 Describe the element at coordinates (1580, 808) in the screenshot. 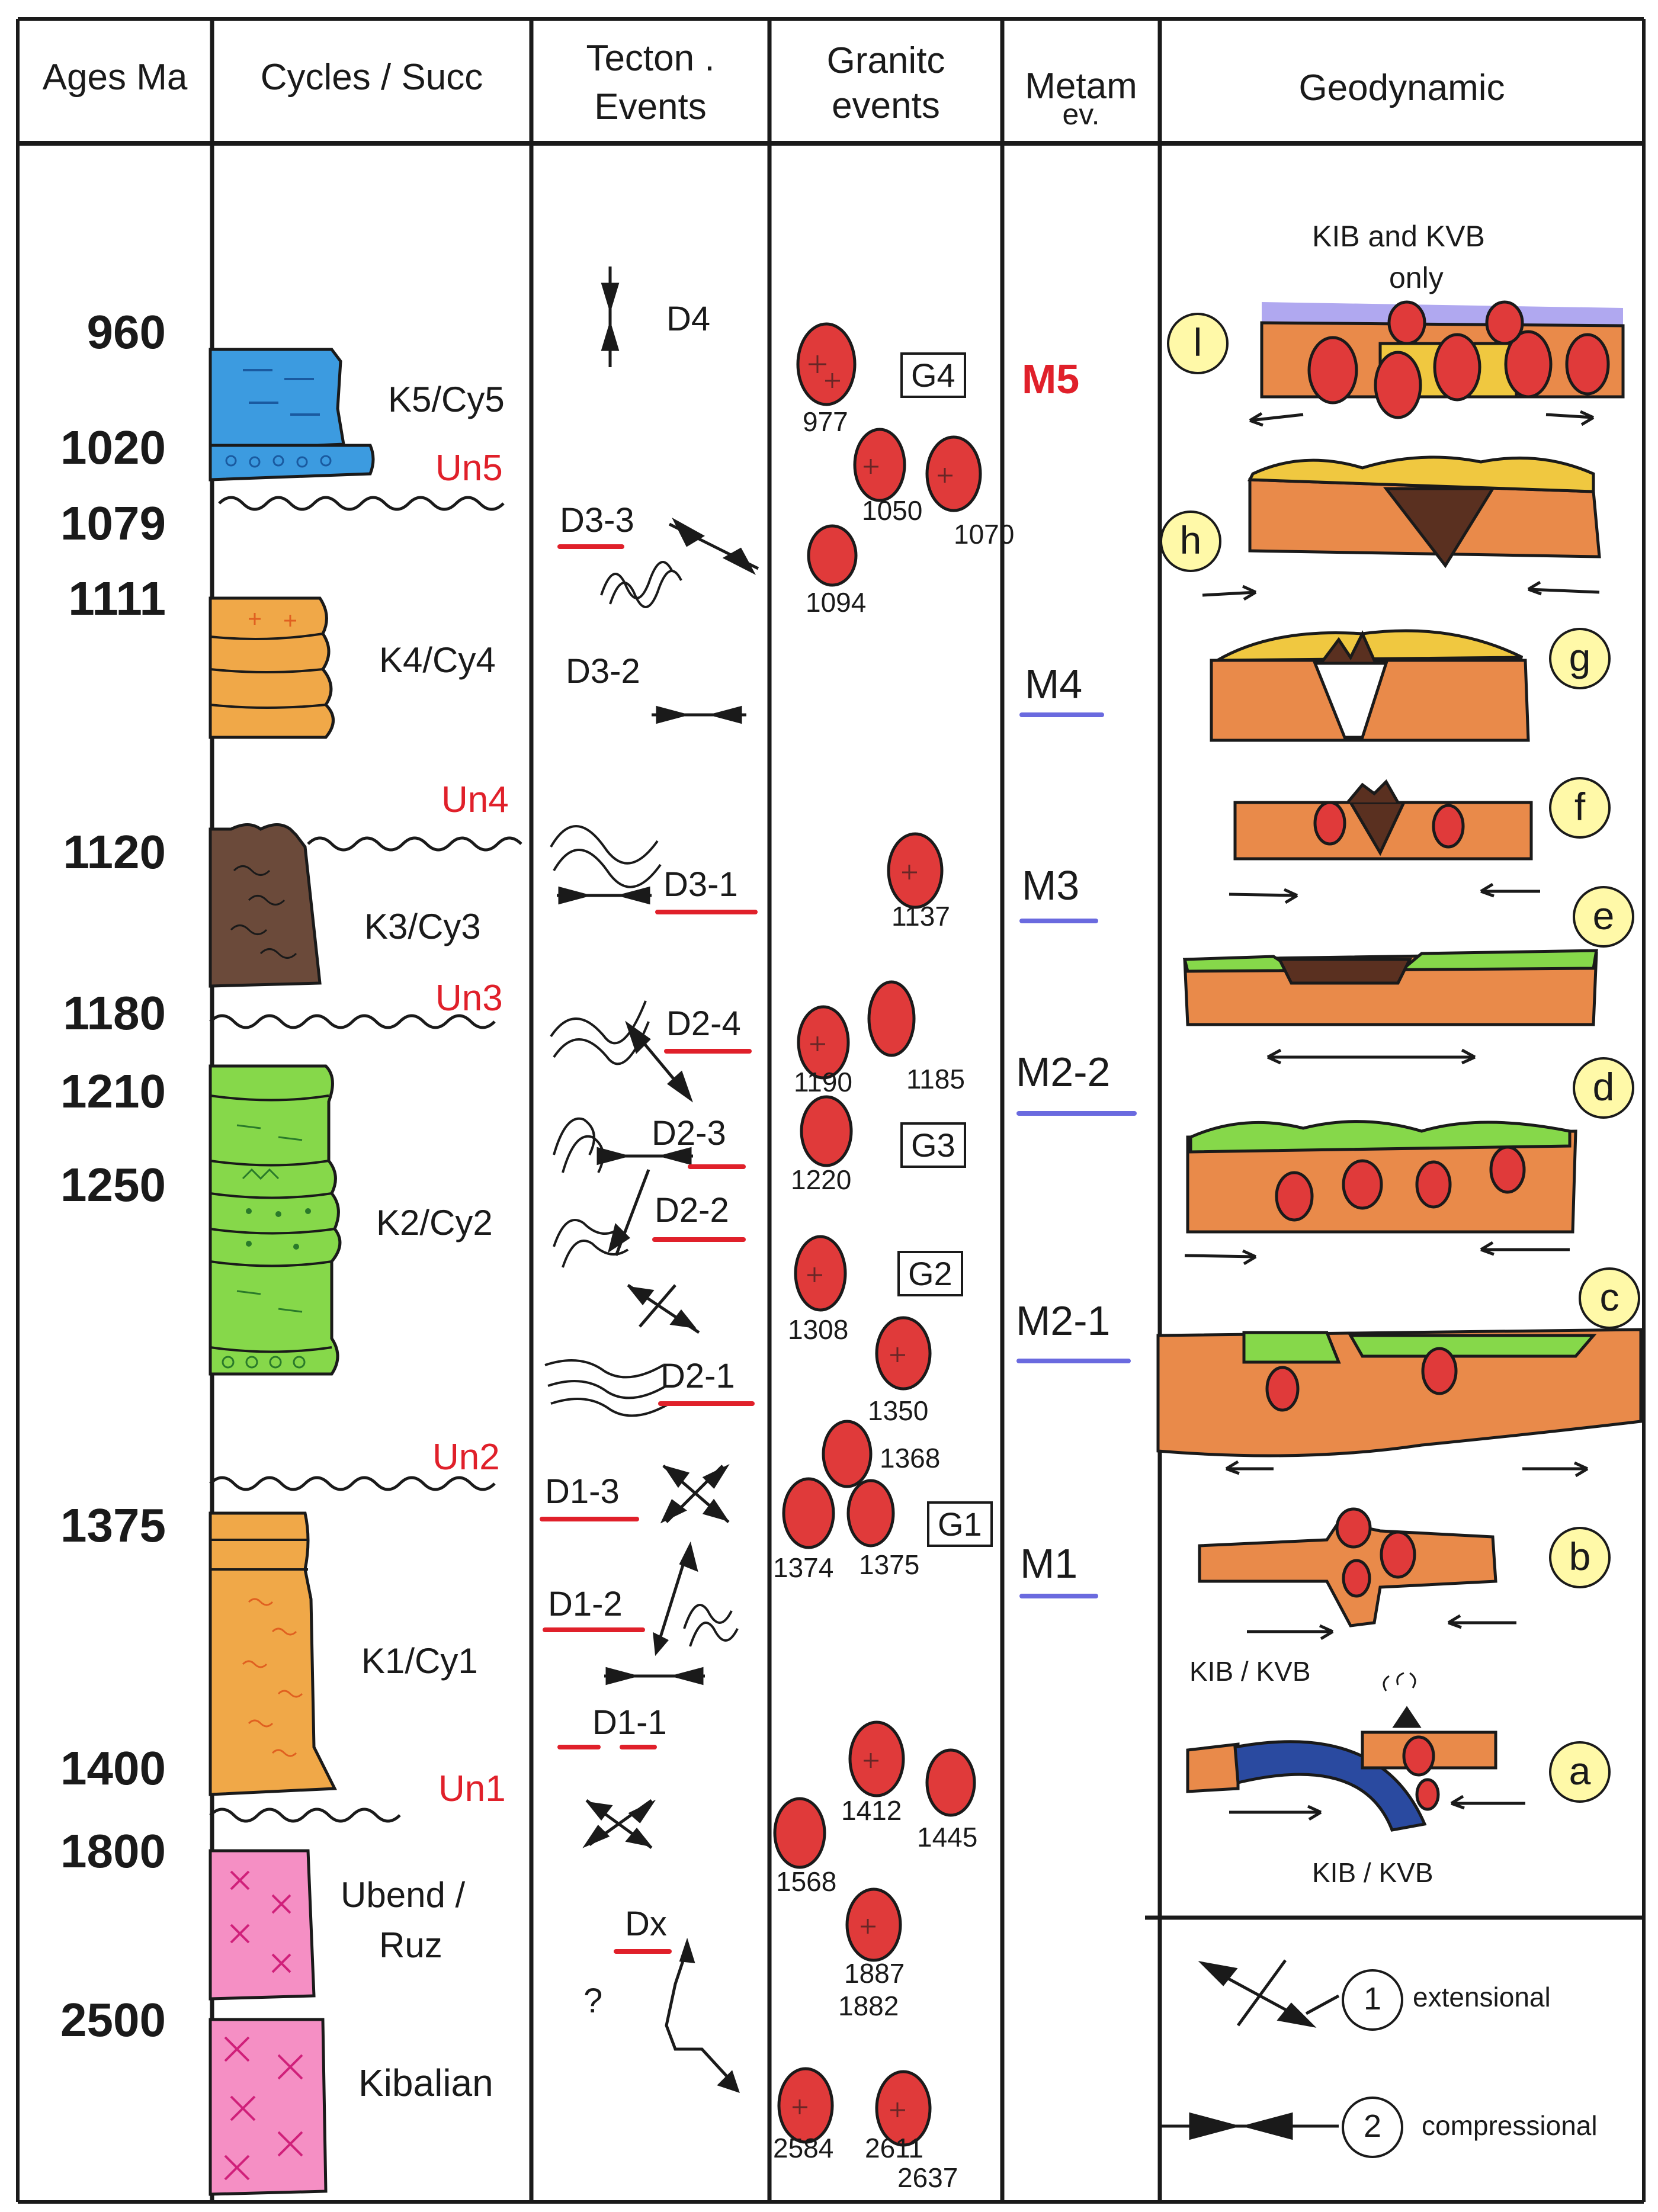

I see `stage-f: f` at that location.